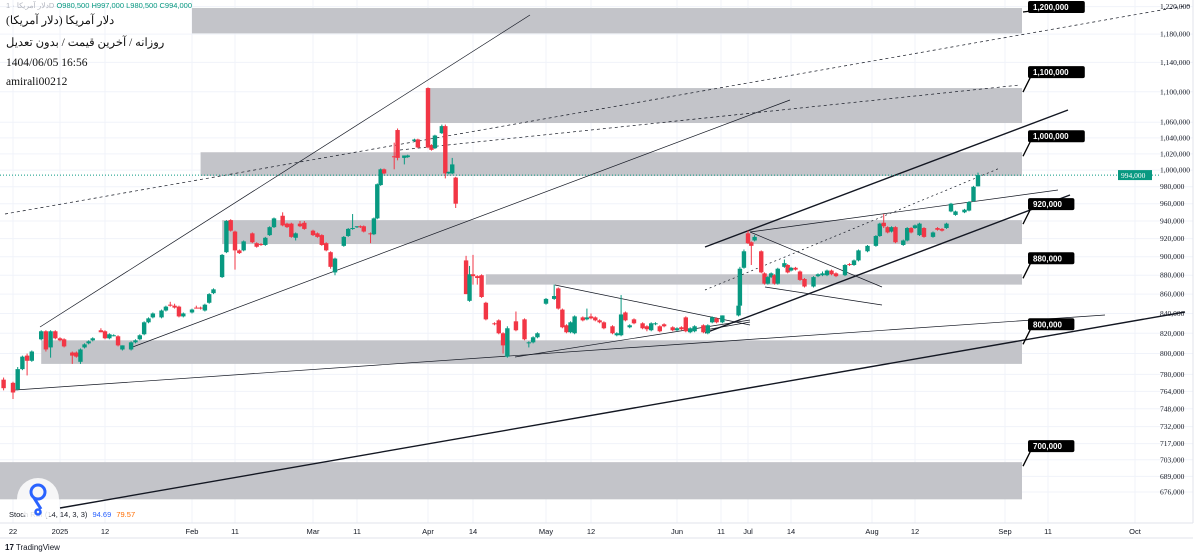 Image resolution: width=1199 pixels, height=557 pixels. Describe the element at coordinates (1047, 258) in the screenshot. I see `zone-label: 880,000` at that location.